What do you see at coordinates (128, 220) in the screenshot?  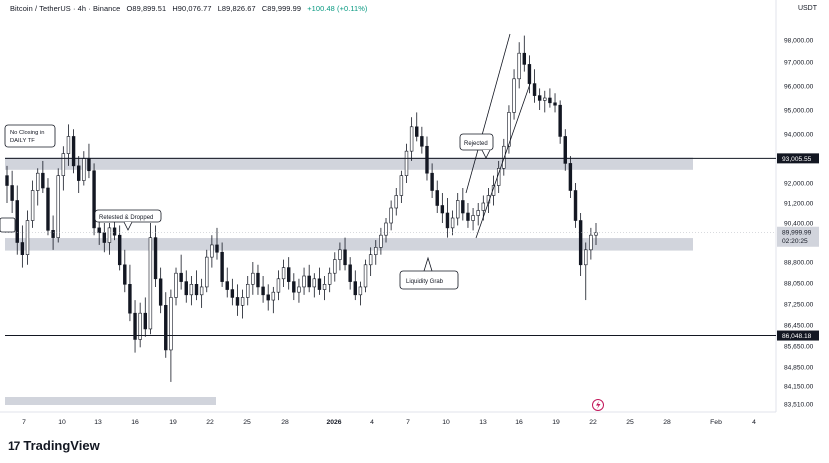 I see `callout-retested-dropped: Retested & Dropped` at bounding box center [128, 220].